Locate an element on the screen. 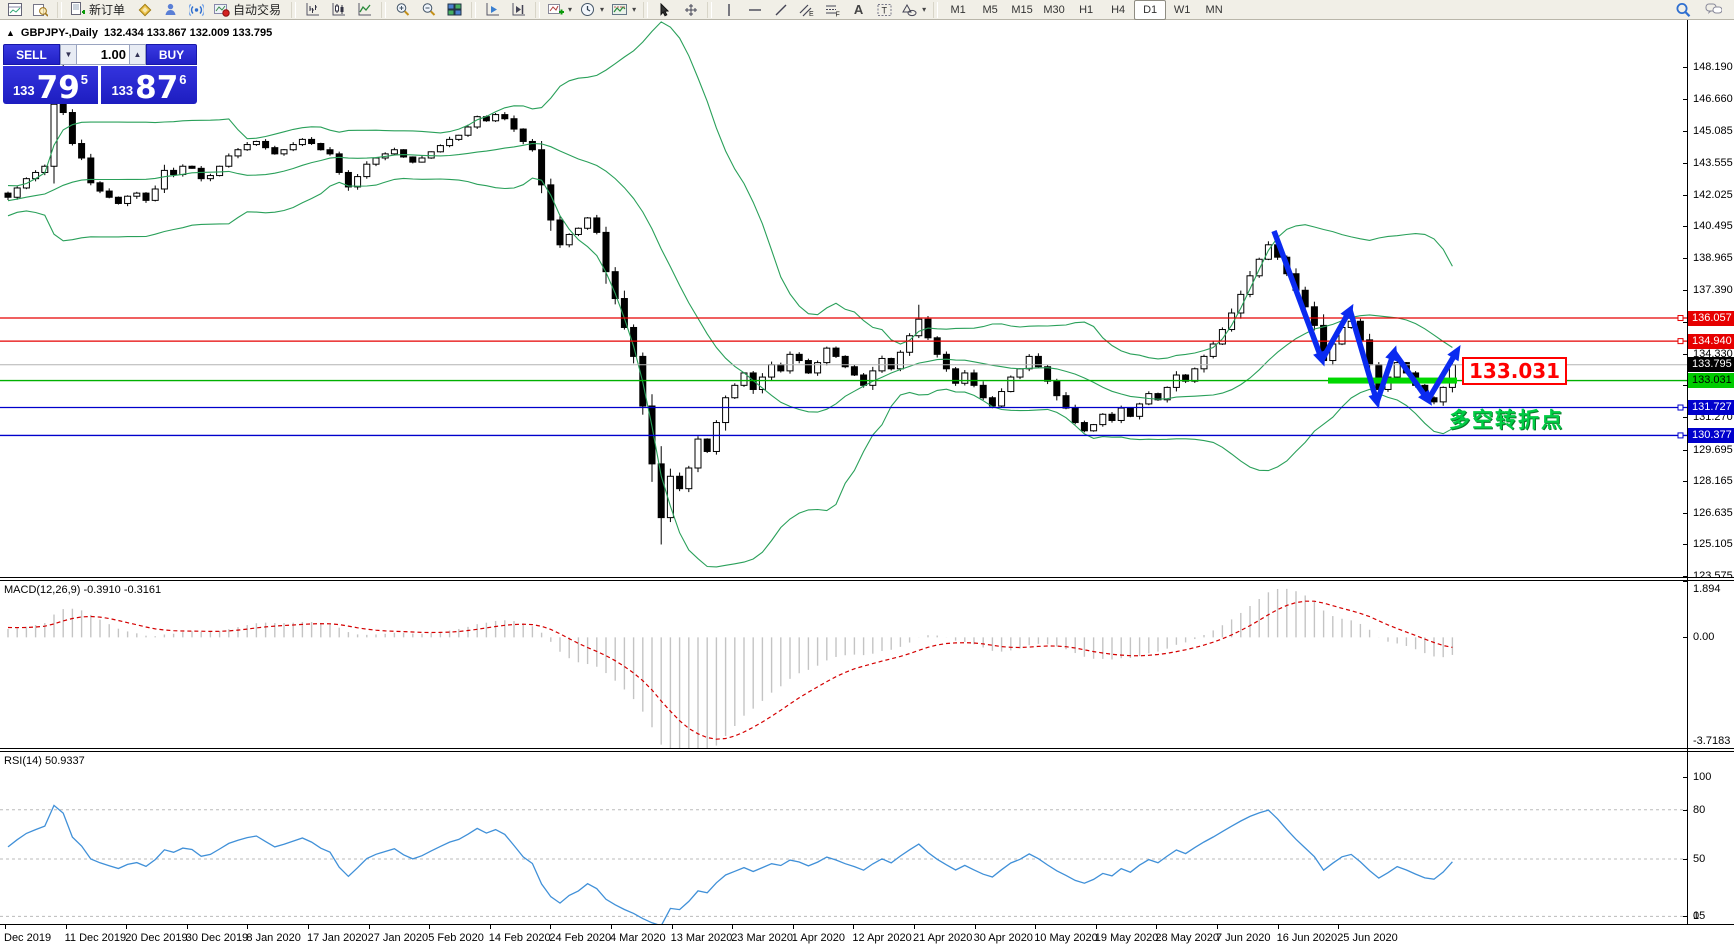 The image size is (1734, 947). date-label: 23 Mar 2020 is located at coordinates (762, 938).